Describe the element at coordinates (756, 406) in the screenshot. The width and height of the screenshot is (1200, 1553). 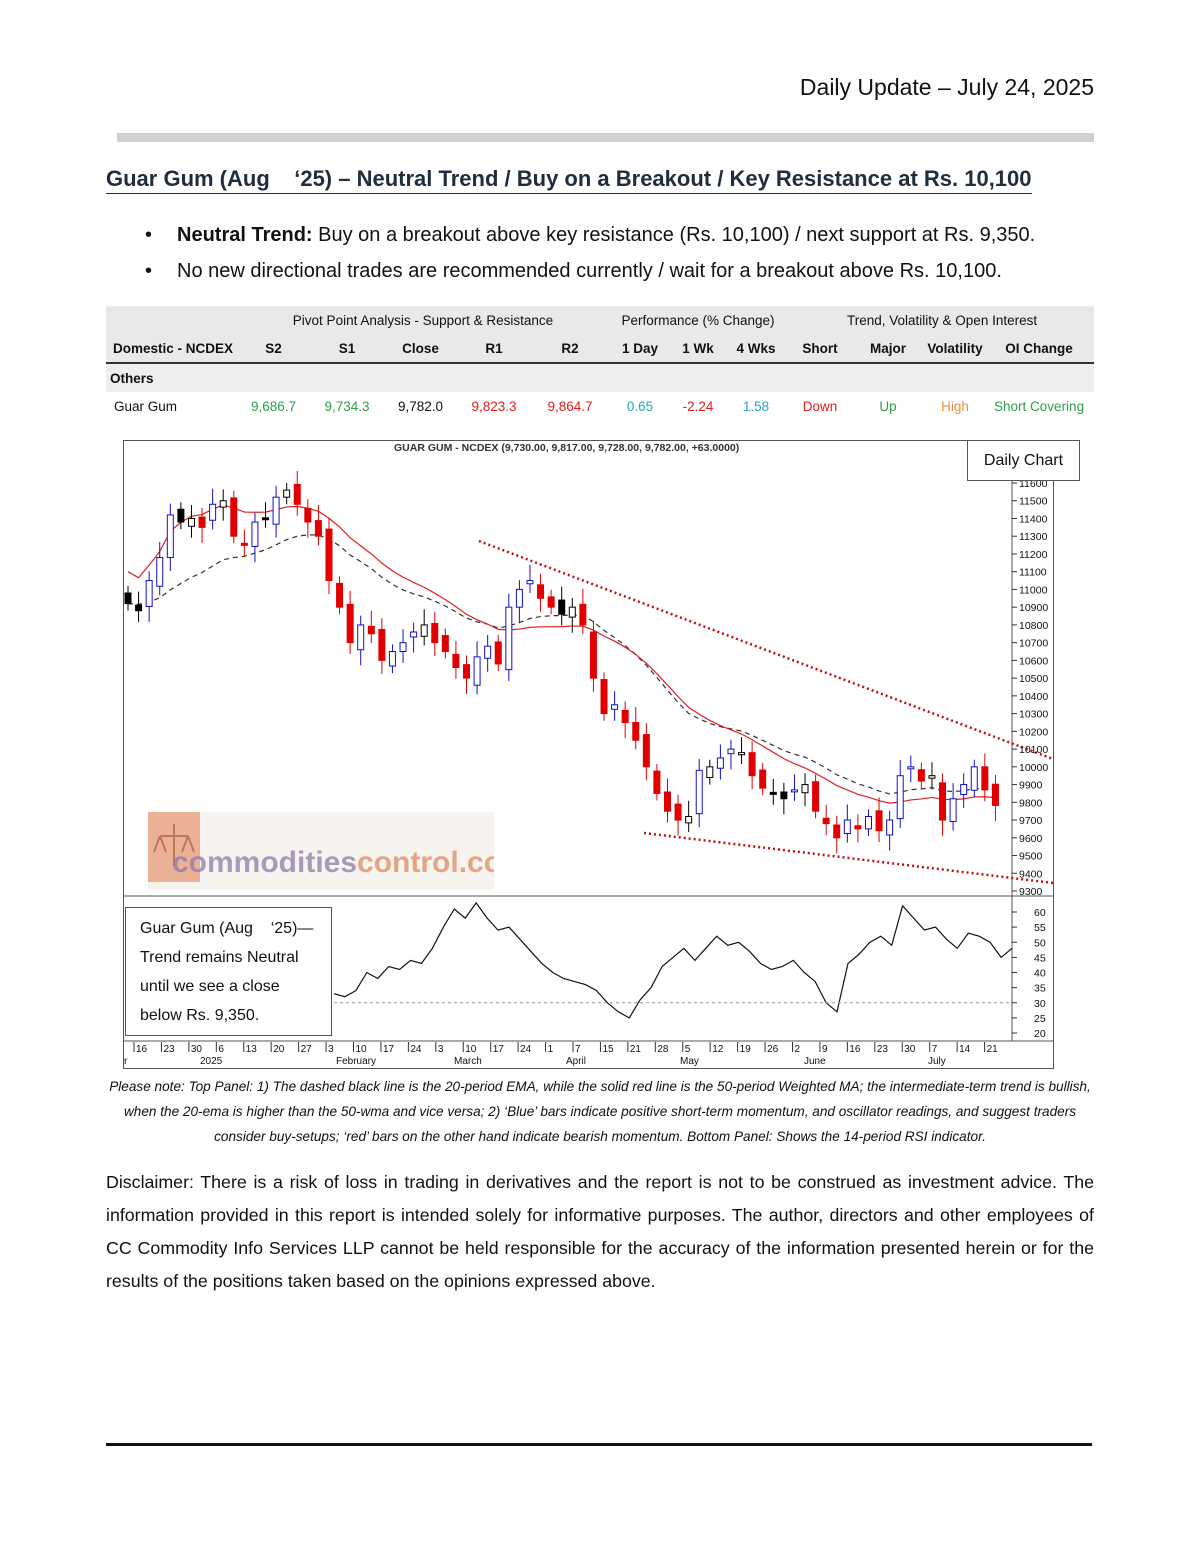
I see `four-week-change: 1.58` at that location.